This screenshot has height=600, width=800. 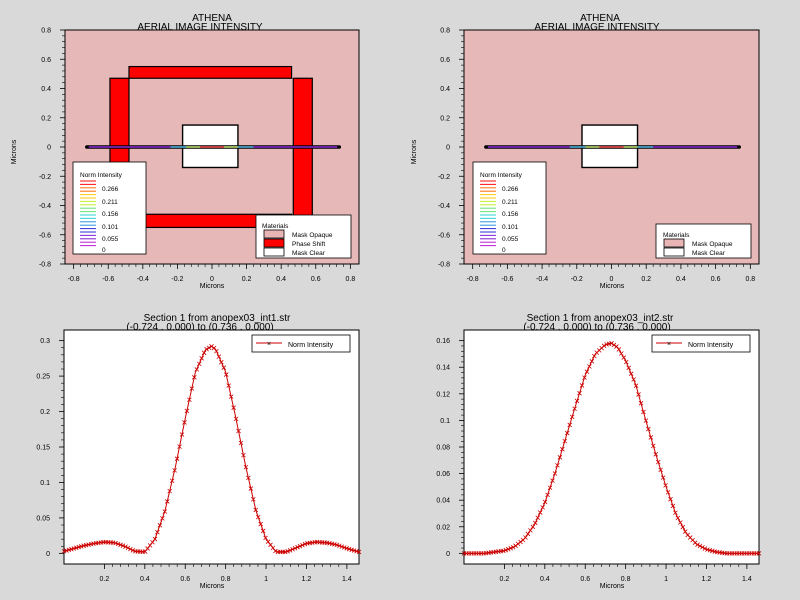 I want to click on y-tick-label: 0.04, so click(x=443, y=501).